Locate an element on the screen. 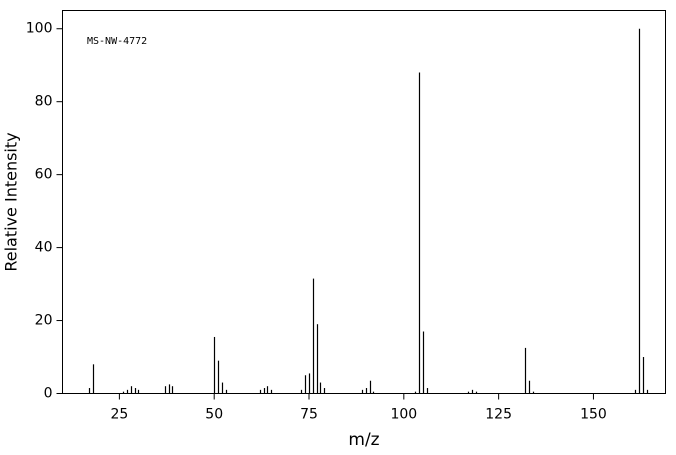 The height and width of the screenshot is (455, 676). x-axis-label: m/z is located at coordinates (363, 440).